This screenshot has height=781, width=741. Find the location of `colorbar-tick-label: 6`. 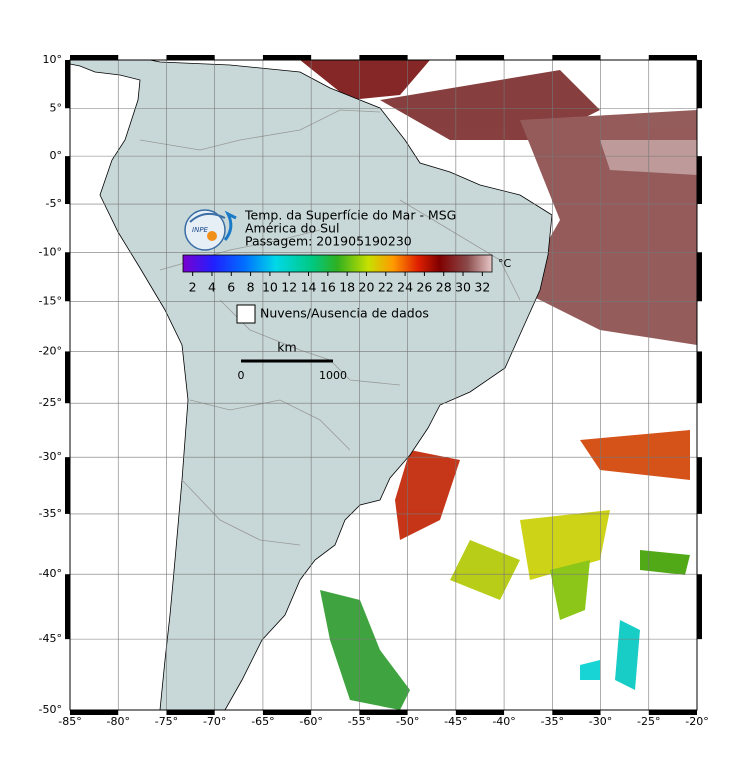

colorbar-tick-label: 6 is located at coordinates (231, 287).